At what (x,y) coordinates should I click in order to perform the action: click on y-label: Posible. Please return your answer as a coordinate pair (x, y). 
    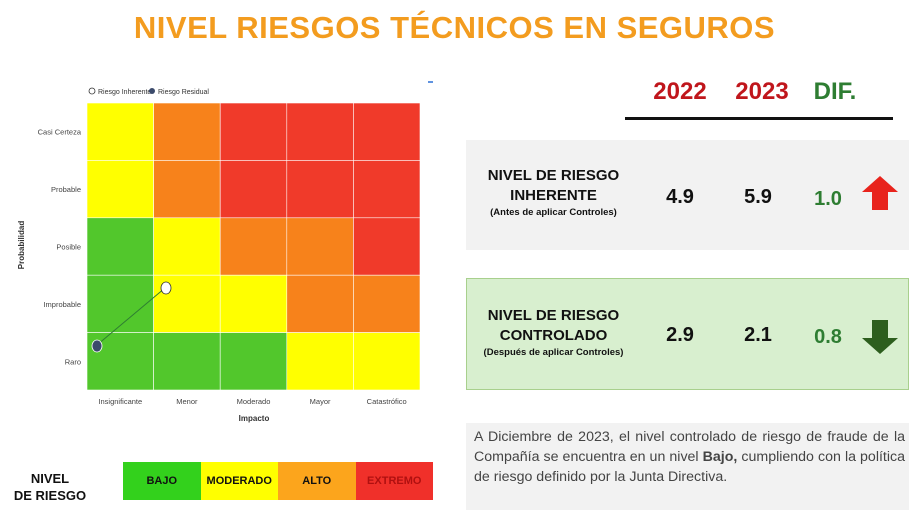
    Looking at the image, I should click on (68, 247).